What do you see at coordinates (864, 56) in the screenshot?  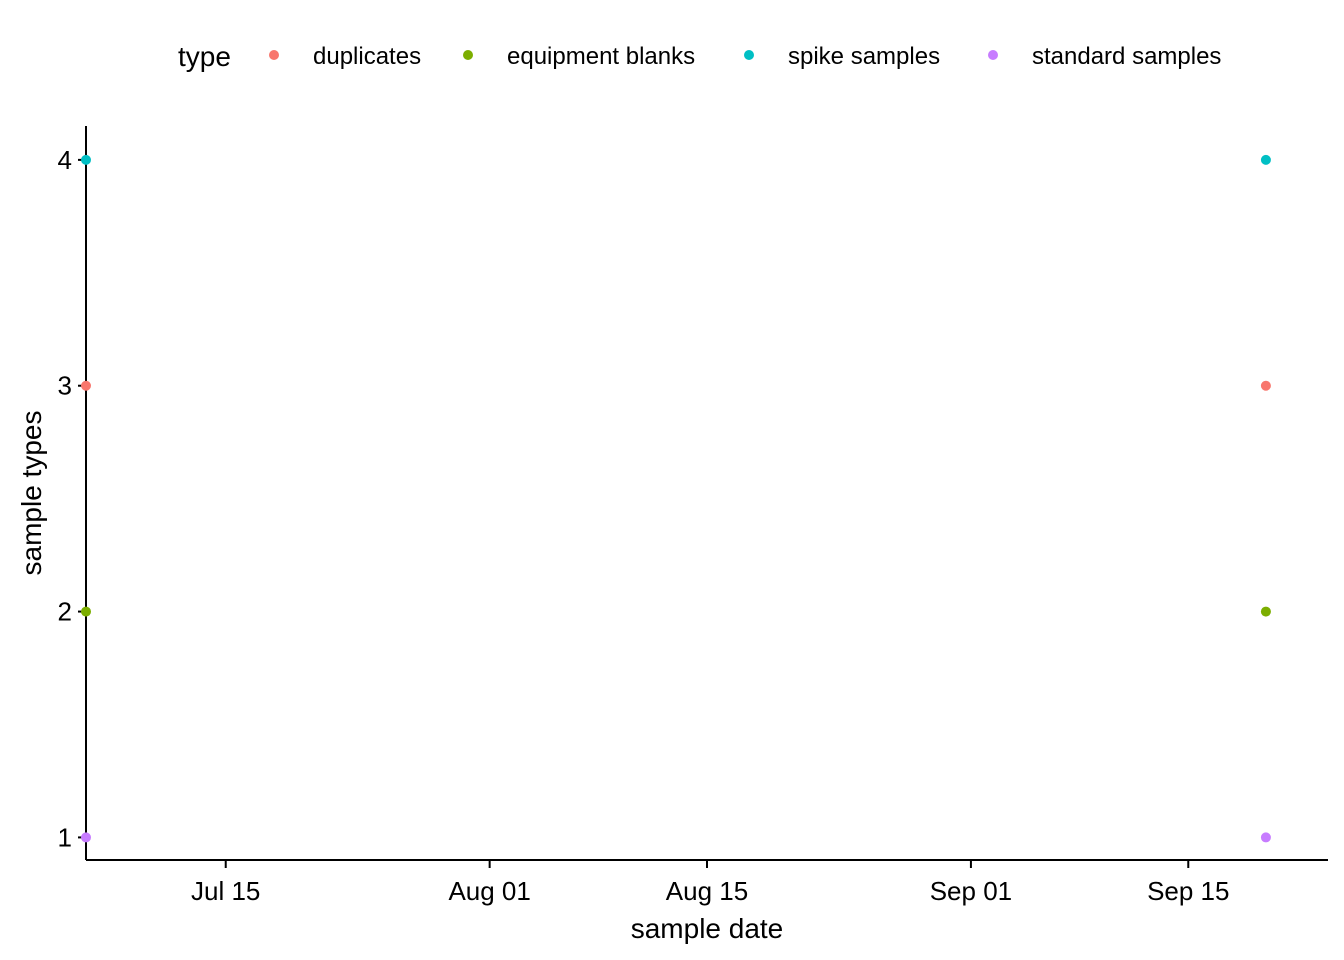 I see `legend-label: spike samples` at bounding box center [864, 56].